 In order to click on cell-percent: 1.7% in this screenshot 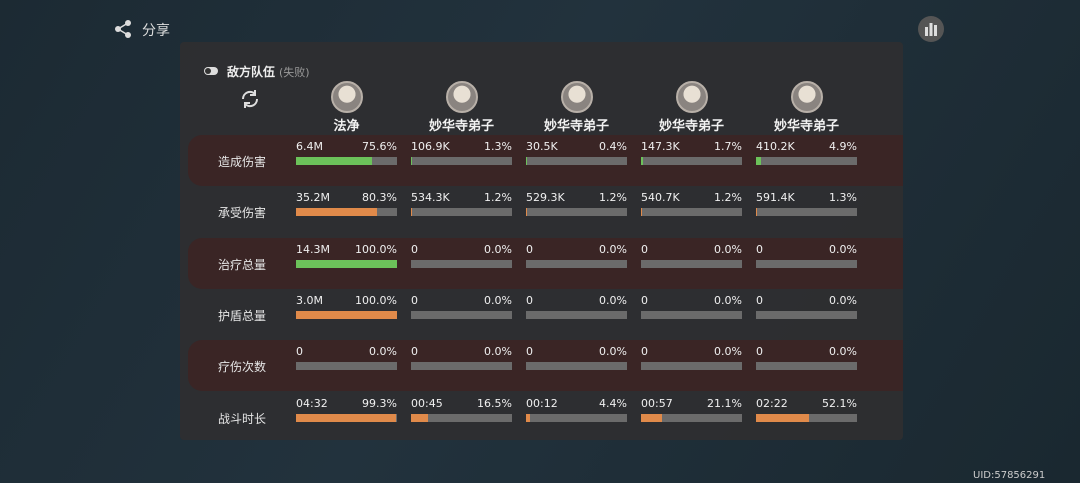, I will do `click(728, 146)`.